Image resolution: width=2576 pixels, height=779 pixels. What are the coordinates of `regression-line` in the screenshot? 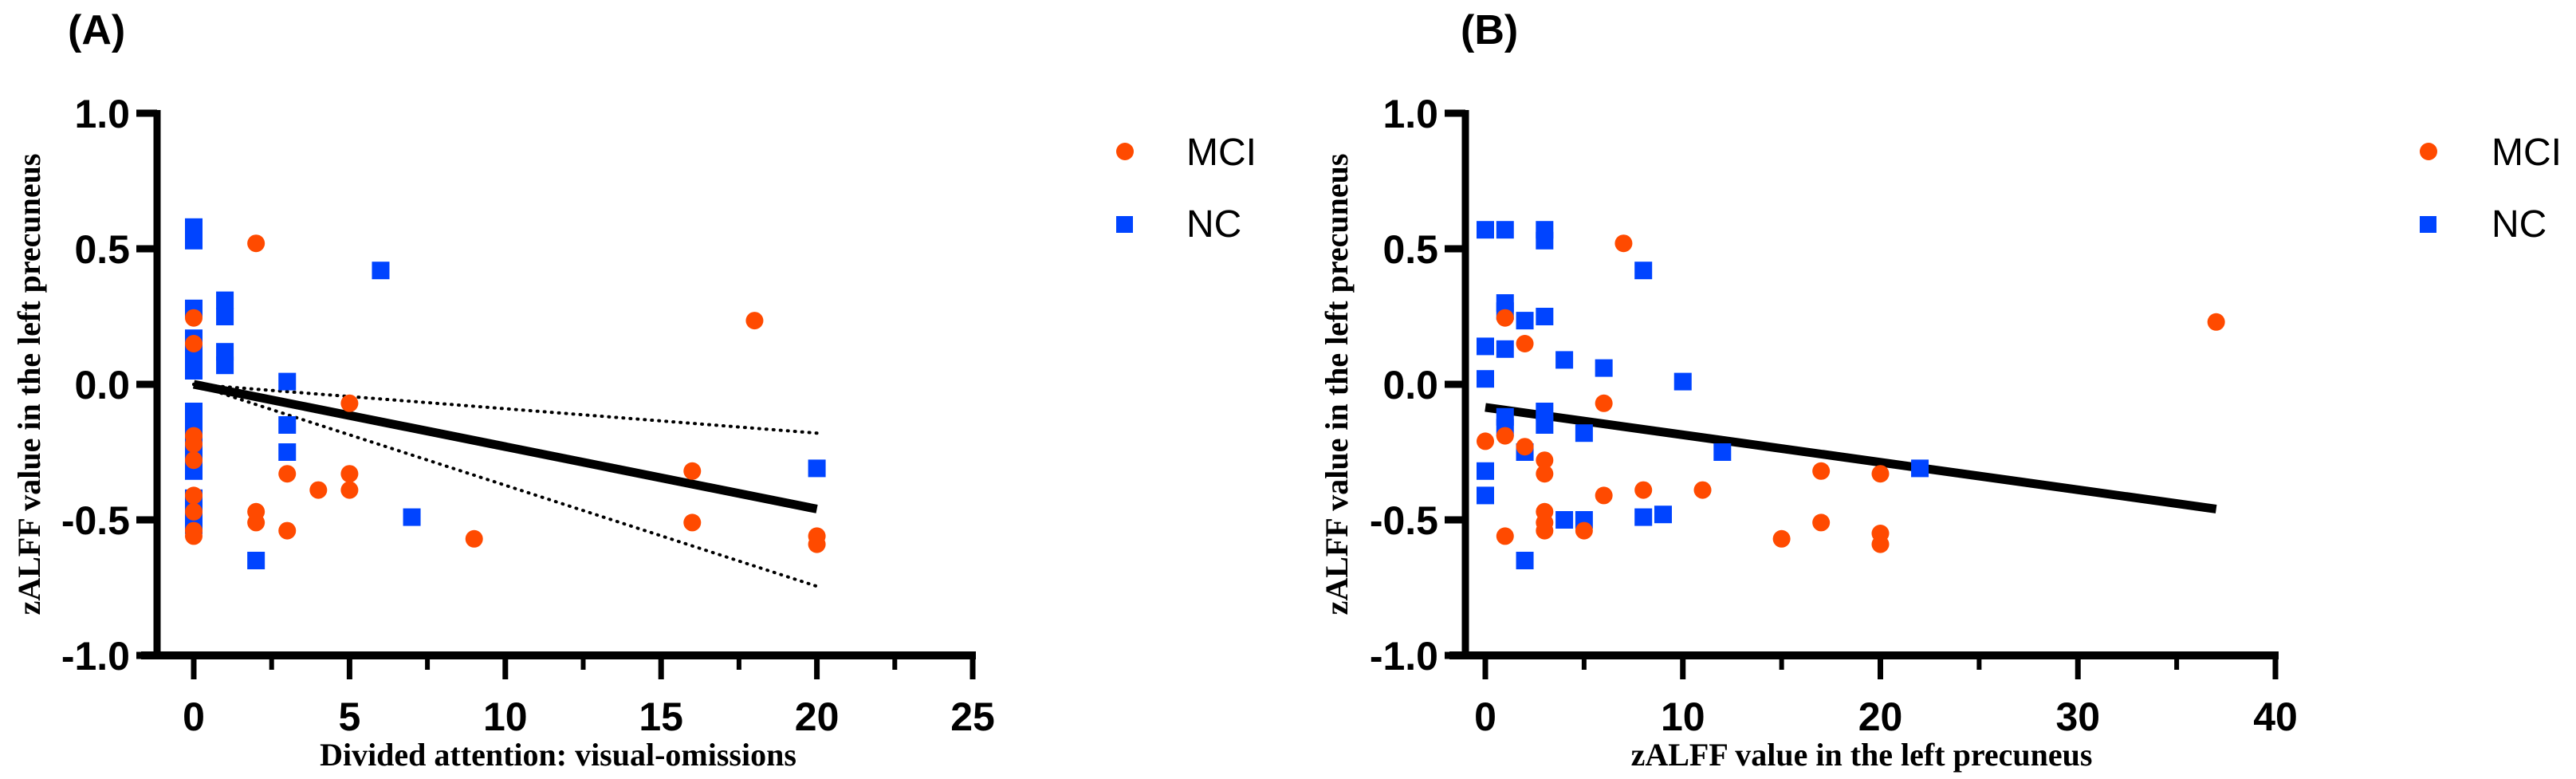 It's located at (505, 446).